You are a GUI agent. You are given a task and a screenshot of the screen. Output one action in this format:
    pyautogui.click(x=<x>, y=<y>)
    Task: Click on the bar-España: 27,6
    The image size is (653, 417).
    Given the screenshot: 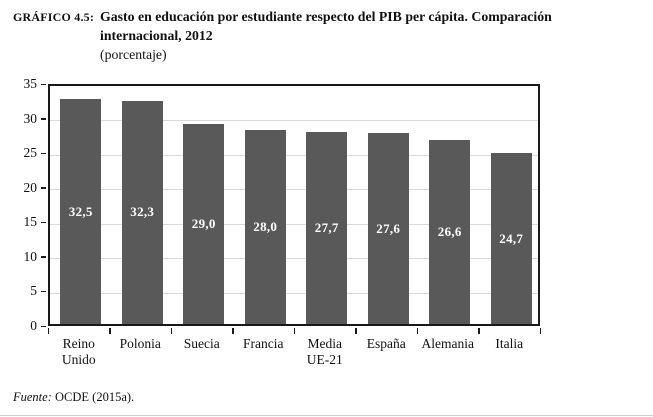 What is the action you would take?
    pyautogui.click(x=388, y=228)
    